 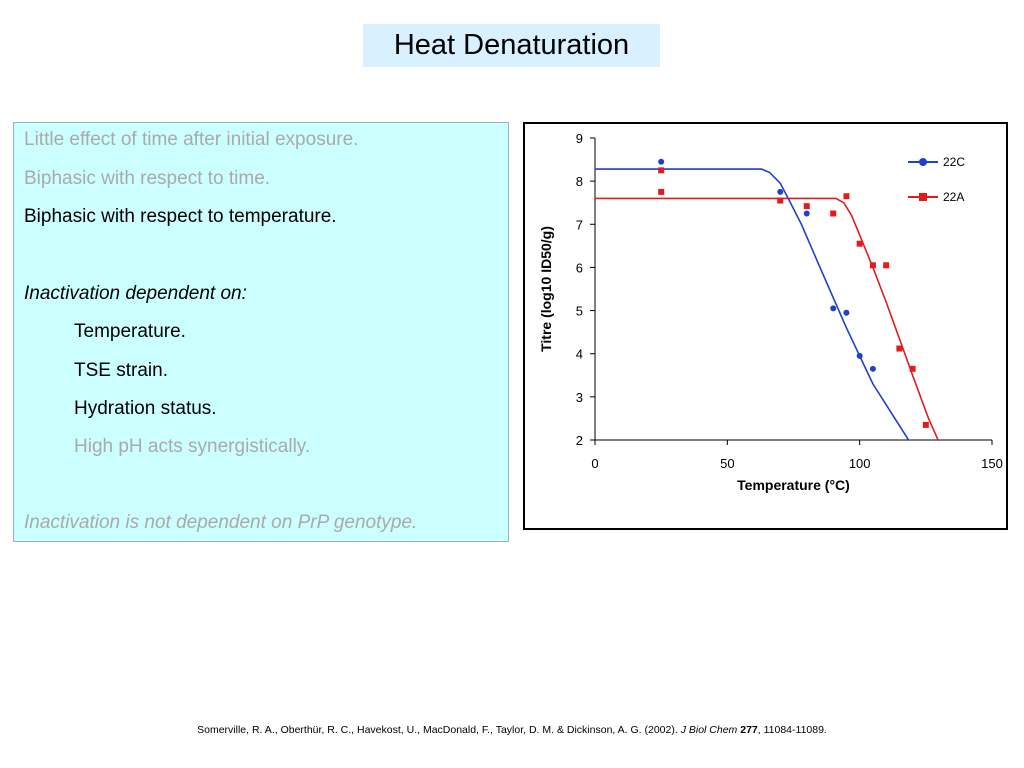 What do you see at coordinates (192, 446) in the screenshot?
I see `bullet-line: High pH acts synergistically.` at bounding box center [192, 446].